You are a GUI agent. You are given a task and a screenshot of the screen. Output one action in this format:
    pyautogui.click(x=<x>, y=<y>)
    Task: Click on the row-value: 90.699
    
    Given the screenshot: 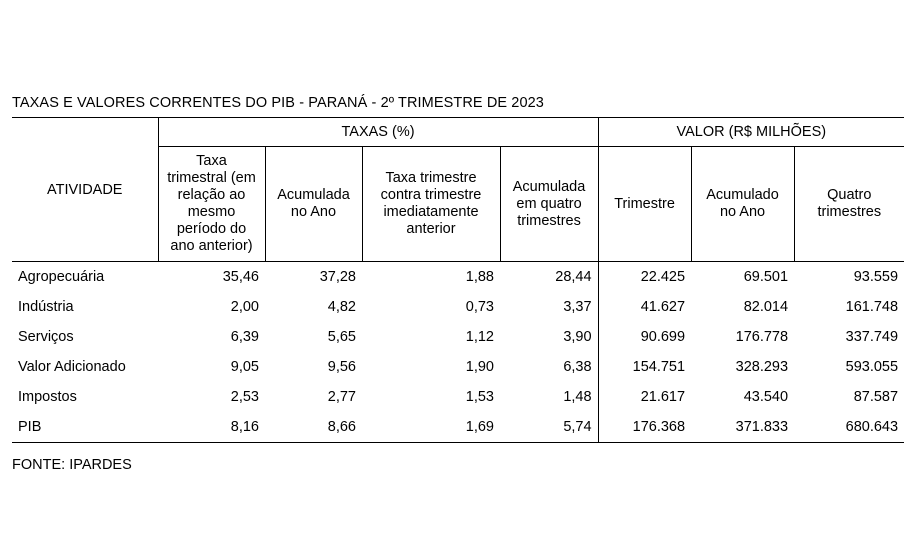 What is the action you would take?
    pyautogui.click(x=644, y=337)
    